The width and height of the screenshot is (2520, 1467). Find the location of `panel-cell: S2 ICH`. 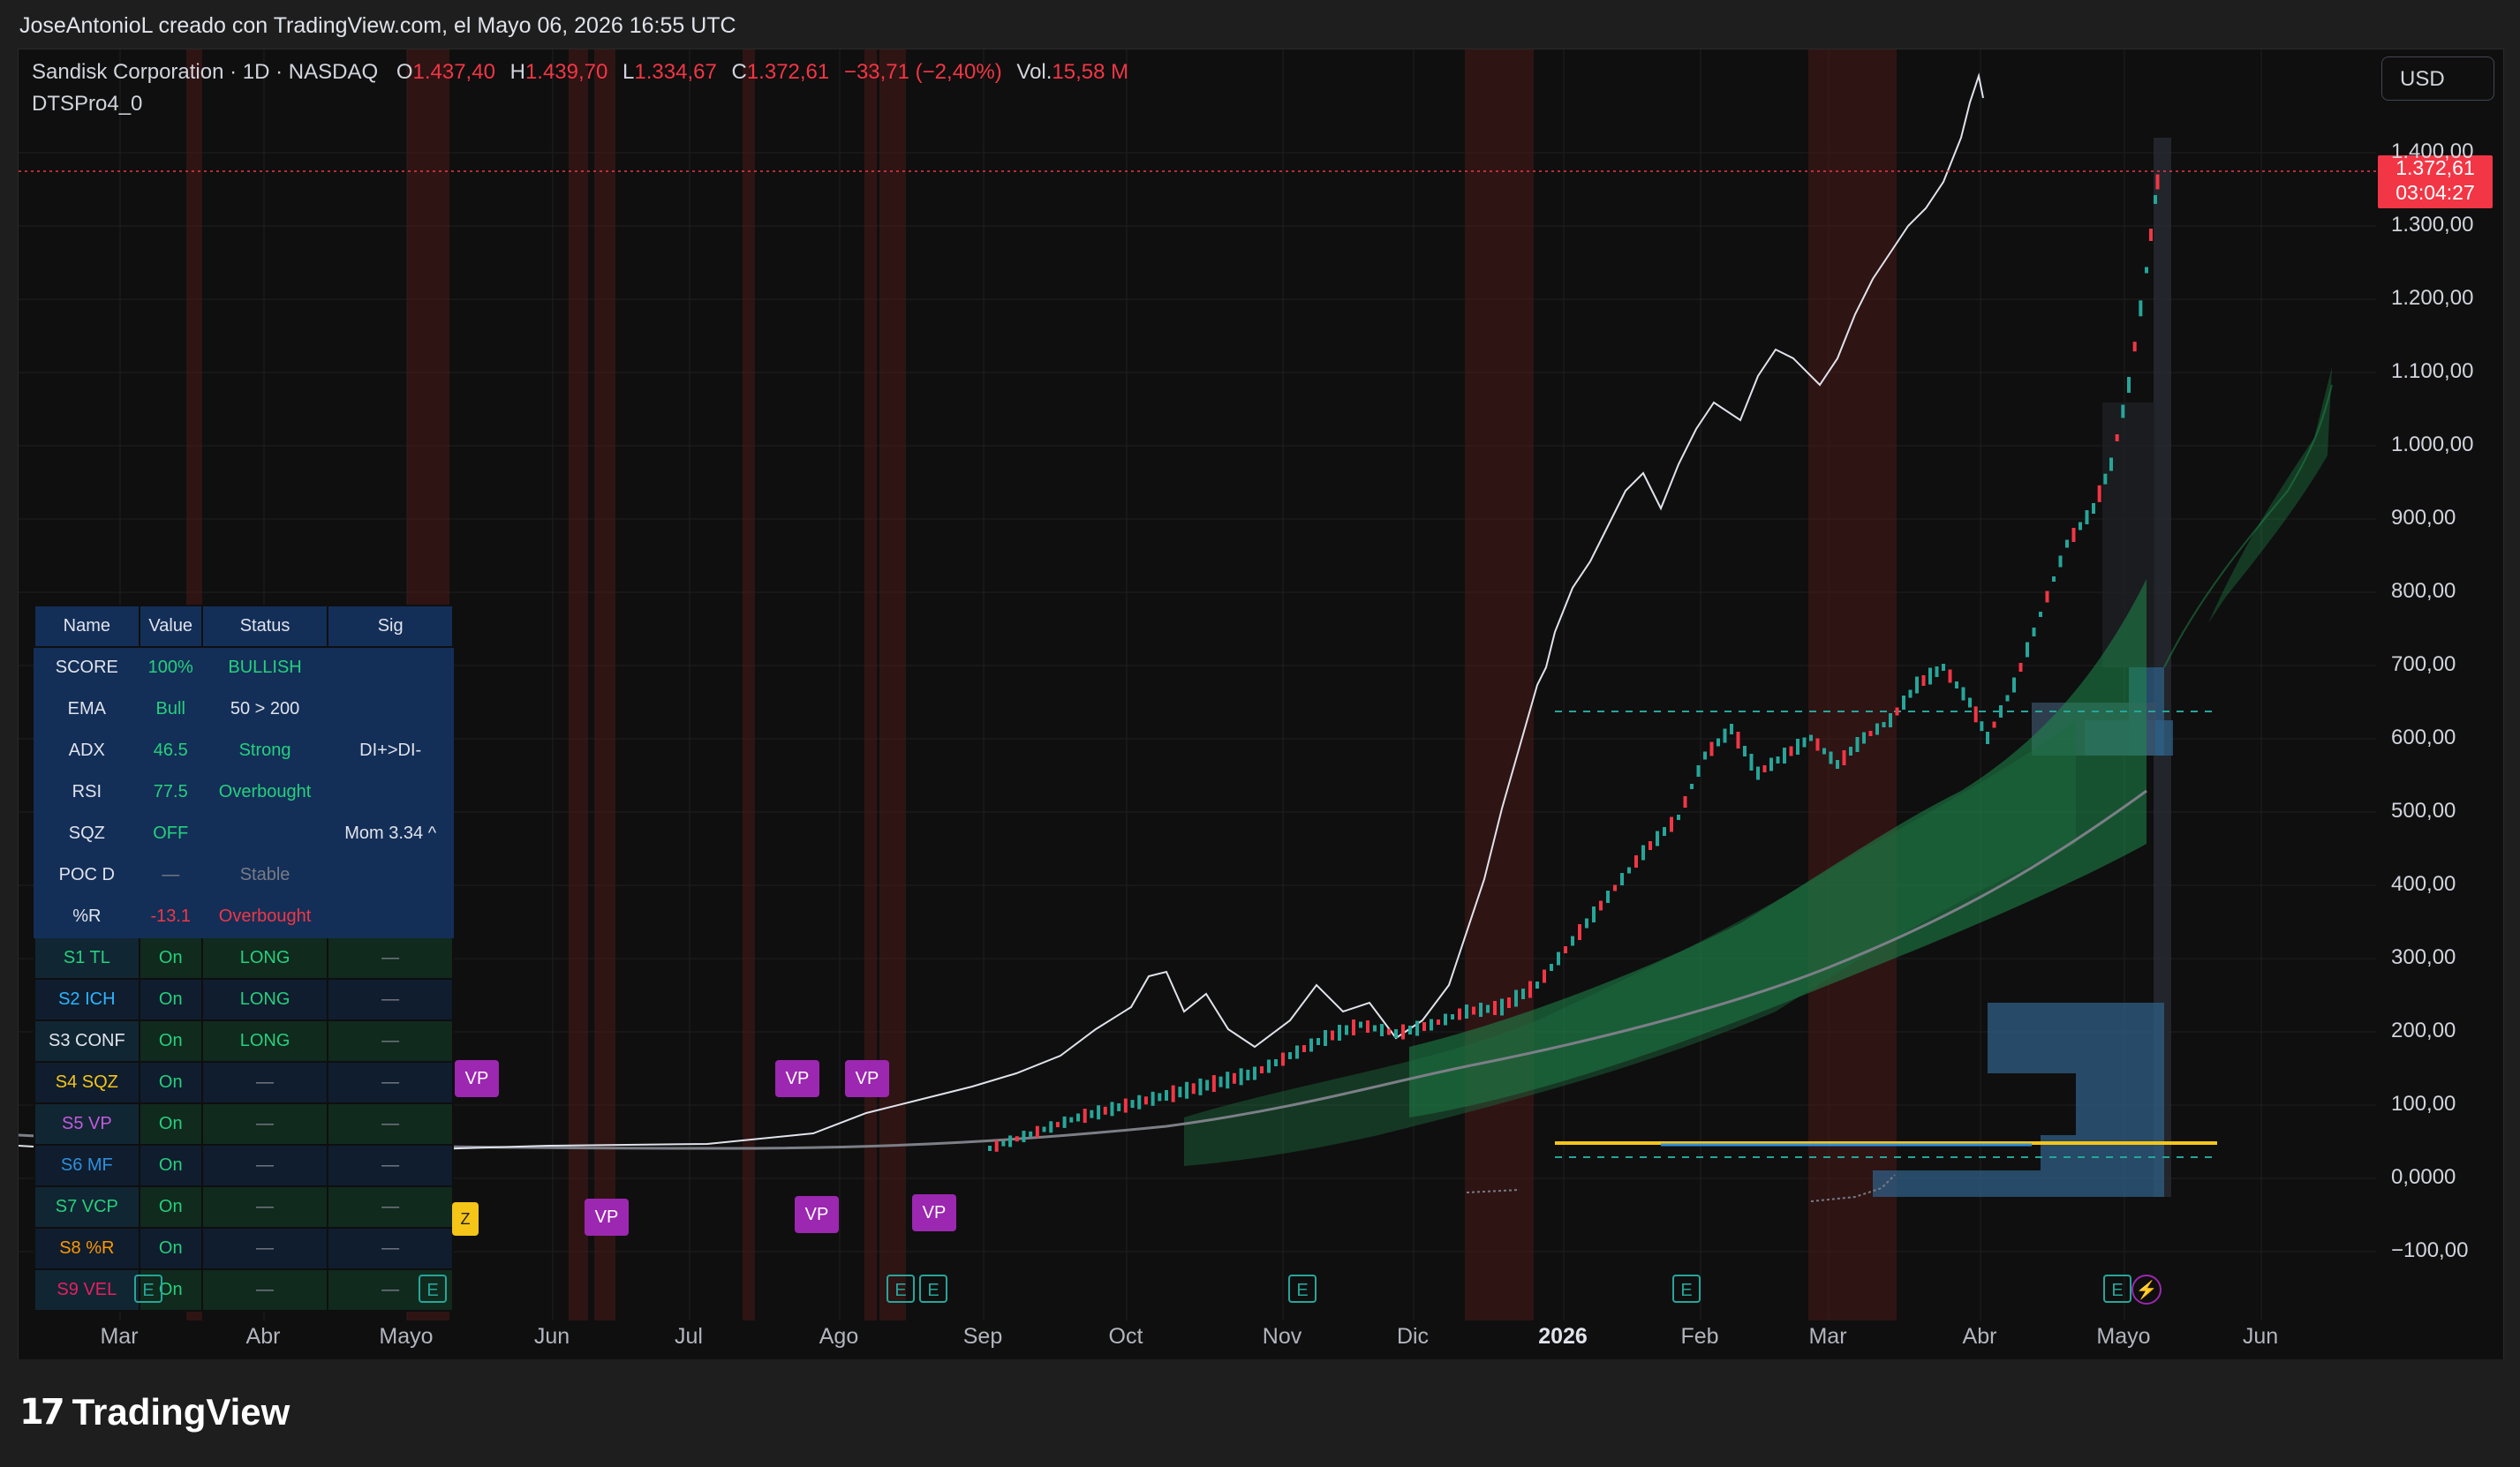

panel-cell: S2 ICH is located at coordinates (87, 999).